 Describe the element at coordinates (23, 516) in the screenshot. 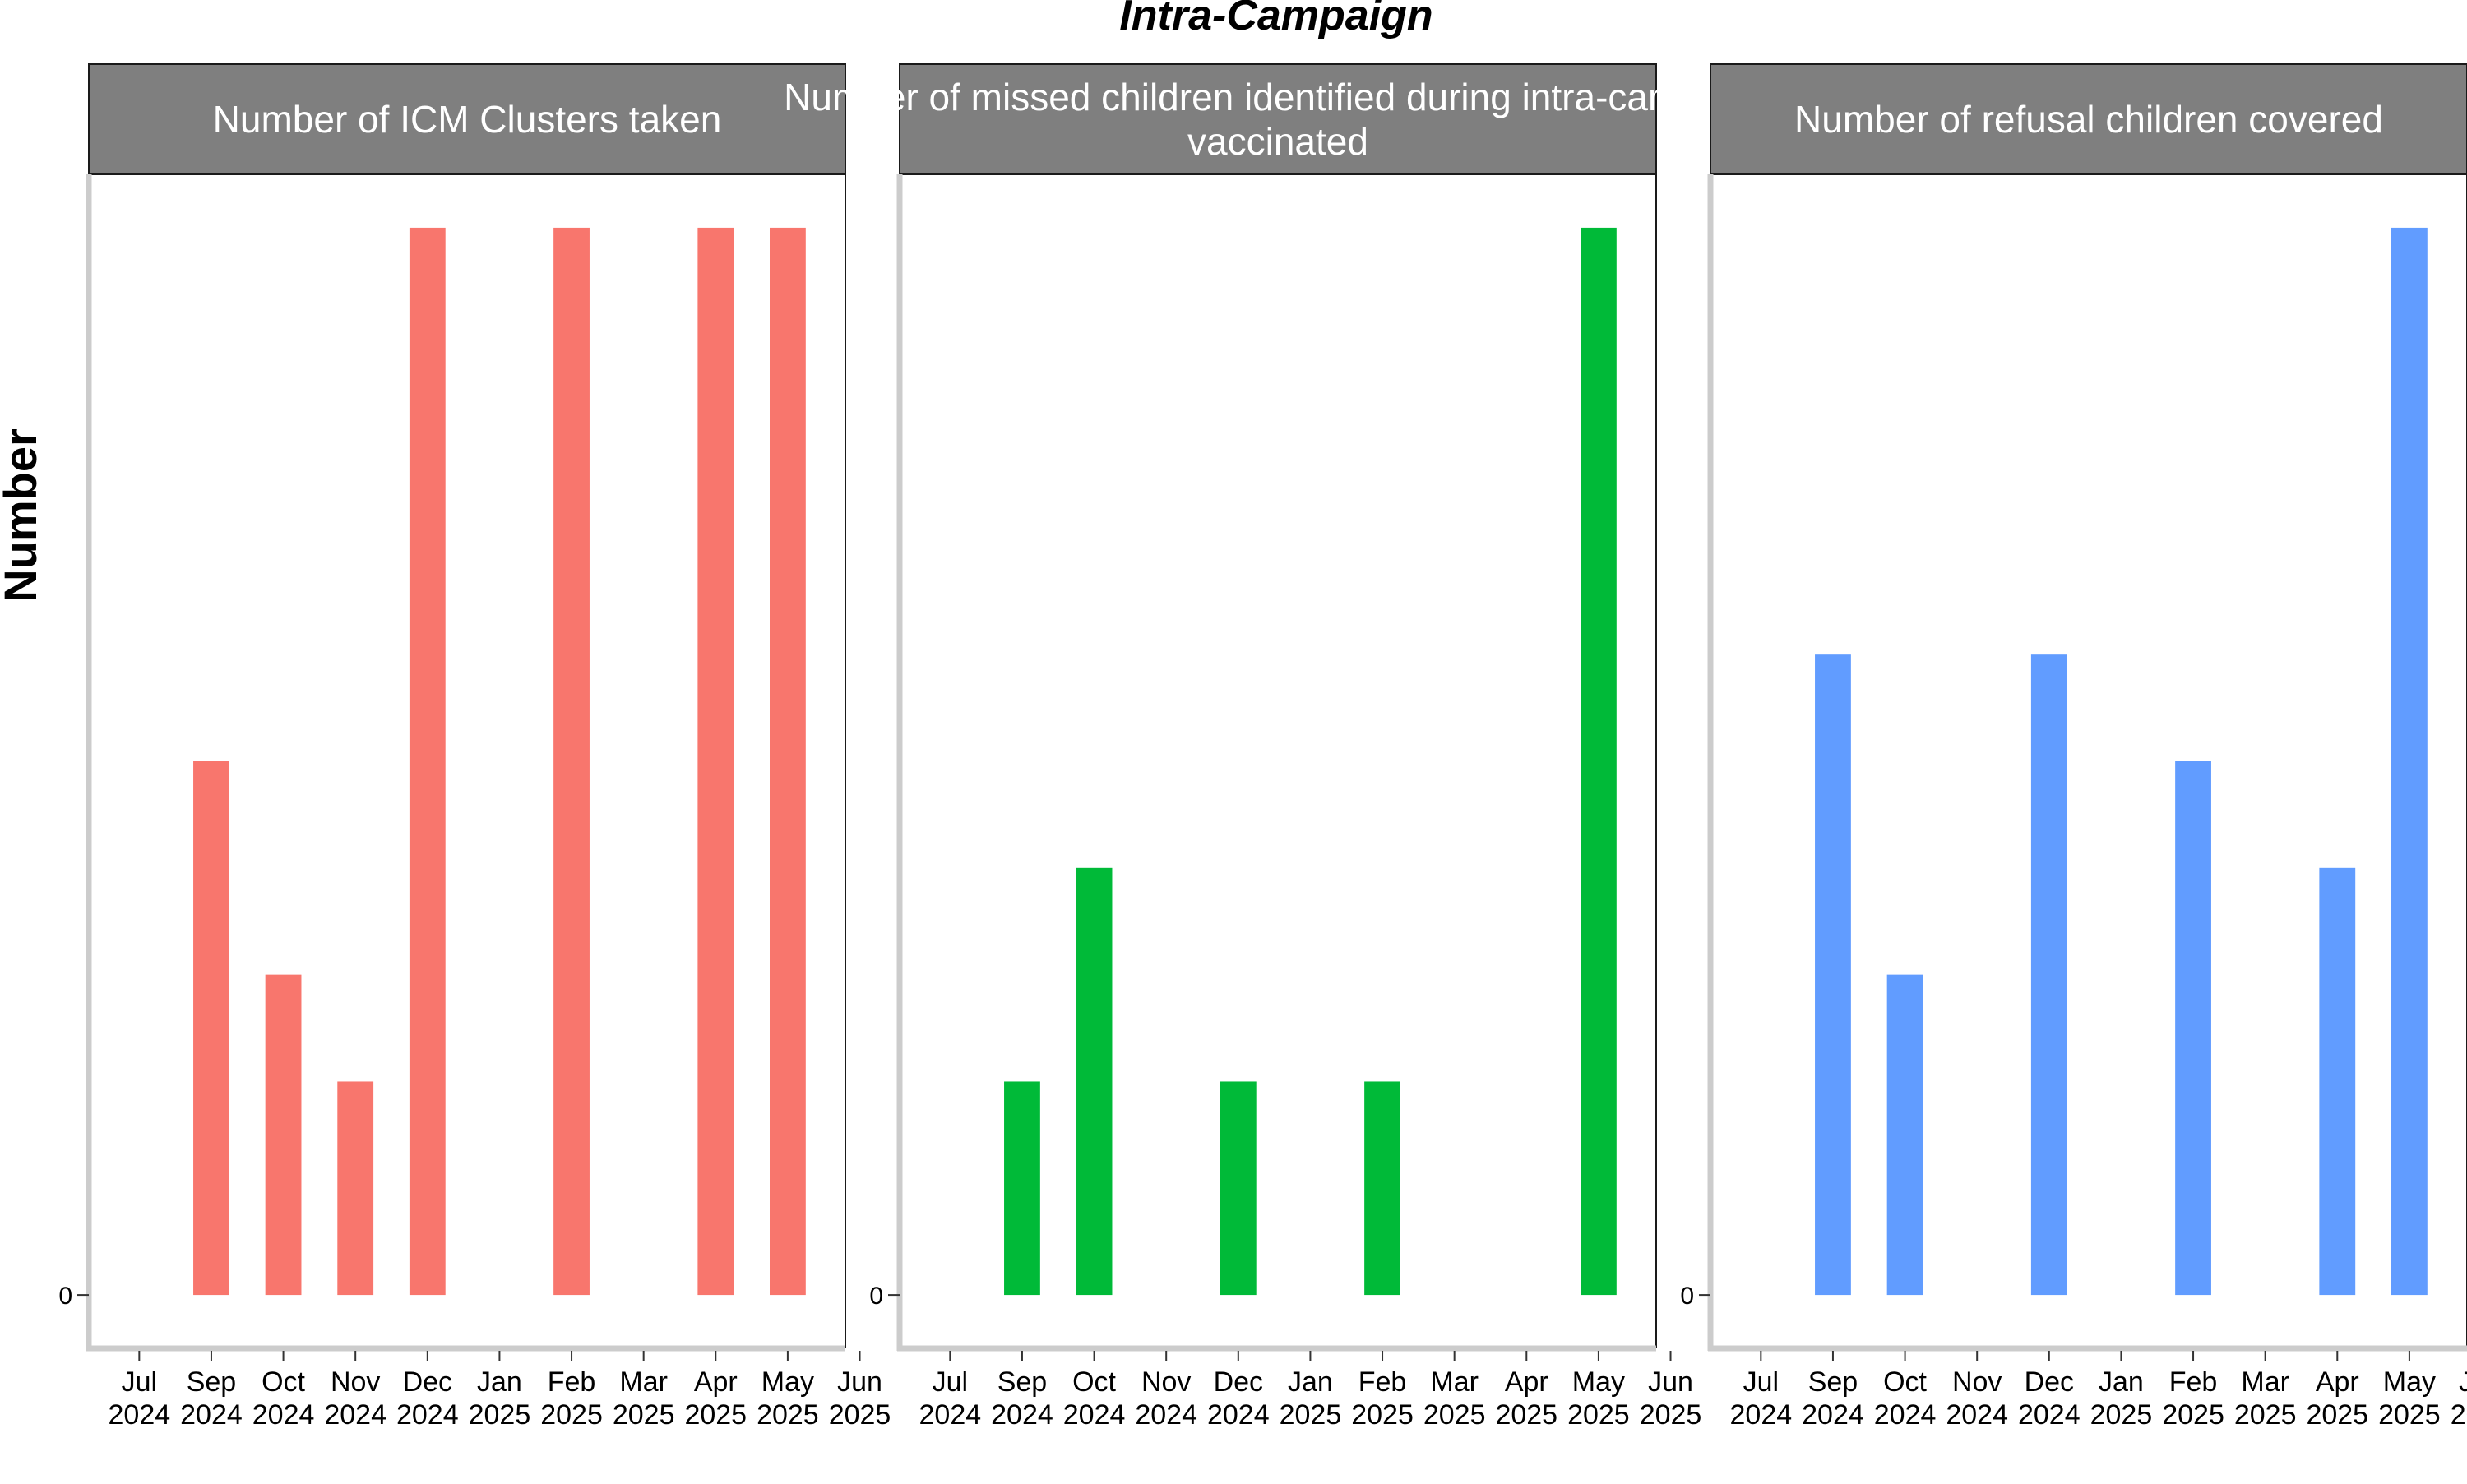

I see `y-axis-label: Number` at that location.